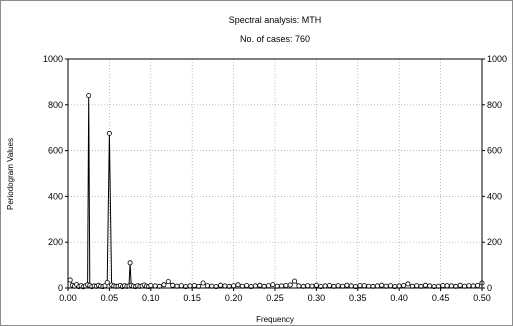 This screenshot has height=326, width=513. What do you see at coordinates (110, 298) in the screenshot?
I see `x-tick-label: 0.05` at bounding box center [110, 298].